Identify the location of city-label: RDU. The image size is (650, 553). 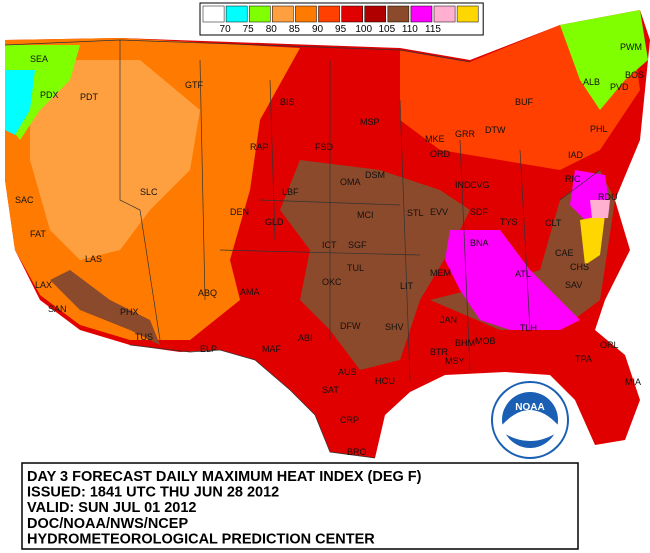
(608, 197).